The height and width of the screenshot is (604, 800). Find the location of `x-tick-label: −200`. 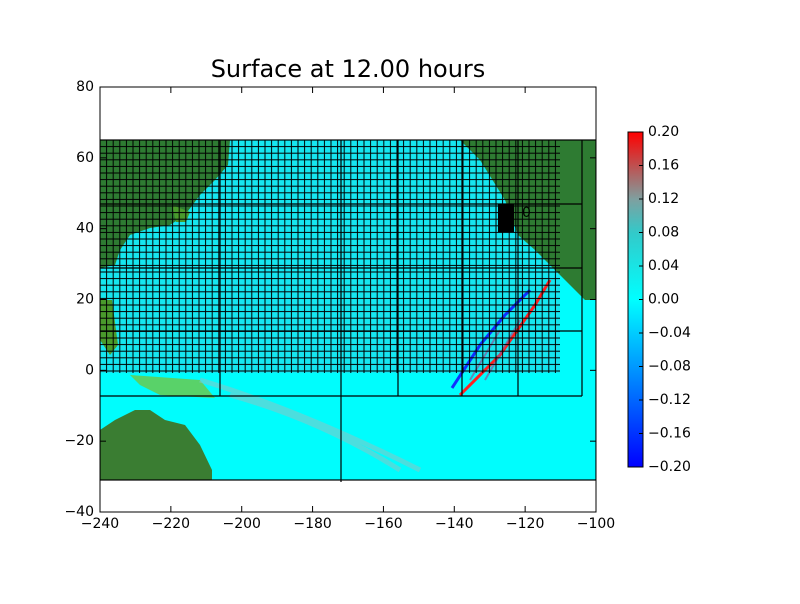

x-tick-label: −200 is located at coordinates (241, 524).